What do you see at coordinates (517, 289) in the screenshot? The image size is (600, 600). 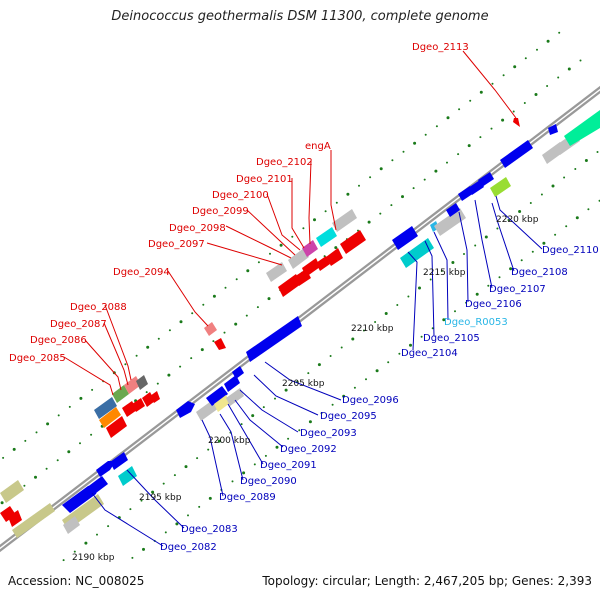 I see `gene-label-dgeo-2107: Dgeo_2107` at bounding box center [517, 289].